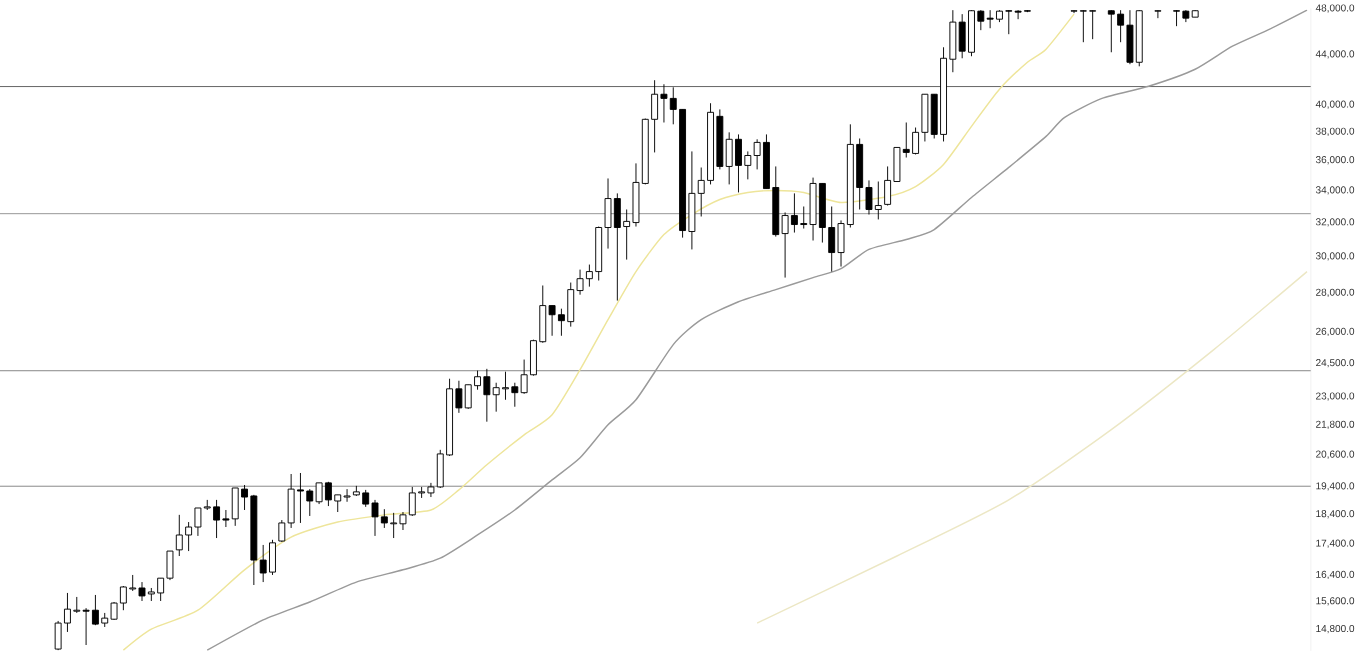  I want to click on y-tick-label: 40,000.0, so click(1335, 104).